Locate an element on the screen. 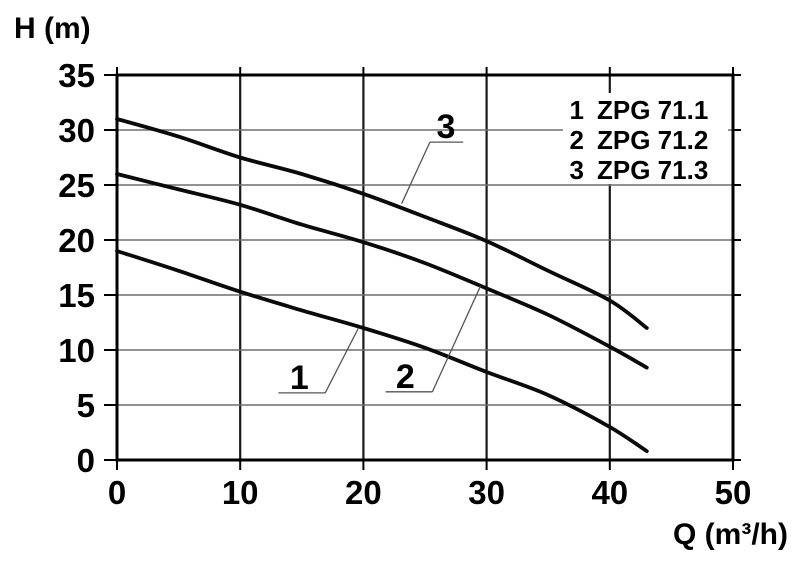 The height and width of the screenshot is (570, 800). curve-number-label-2: 2 is located at coordinates (405, 377).